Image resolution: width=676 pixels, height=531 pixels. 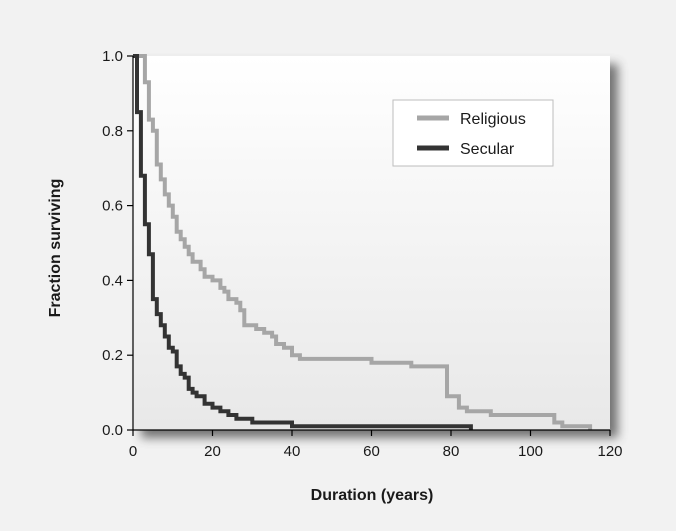 What do you see at coordinates (530, 451) in the screenshot?
I see `x-tick-label: 100` at bounding box center [530, 451].